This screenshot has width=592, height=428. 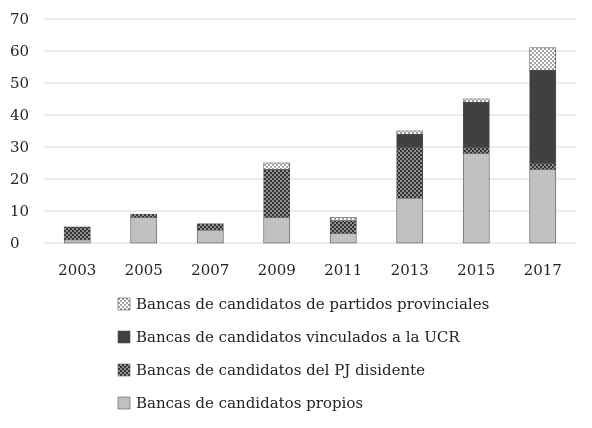 I want to click on legend-label: Bancas de candidatos propios, so click(x=249, y=403).